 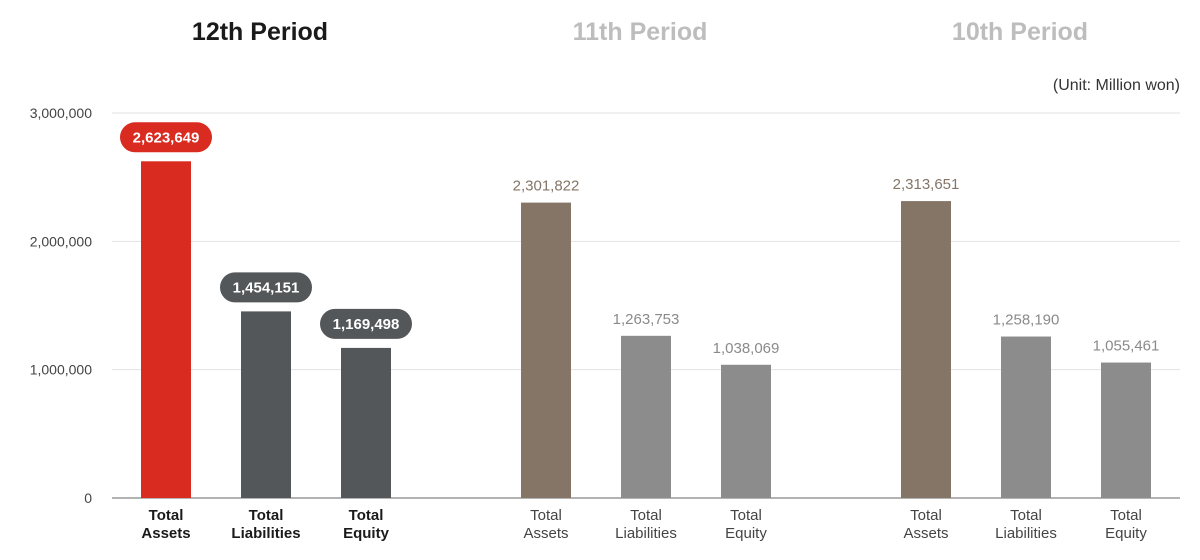 I want to click on value-label: 1,038,069, so click(x=746, y=348).